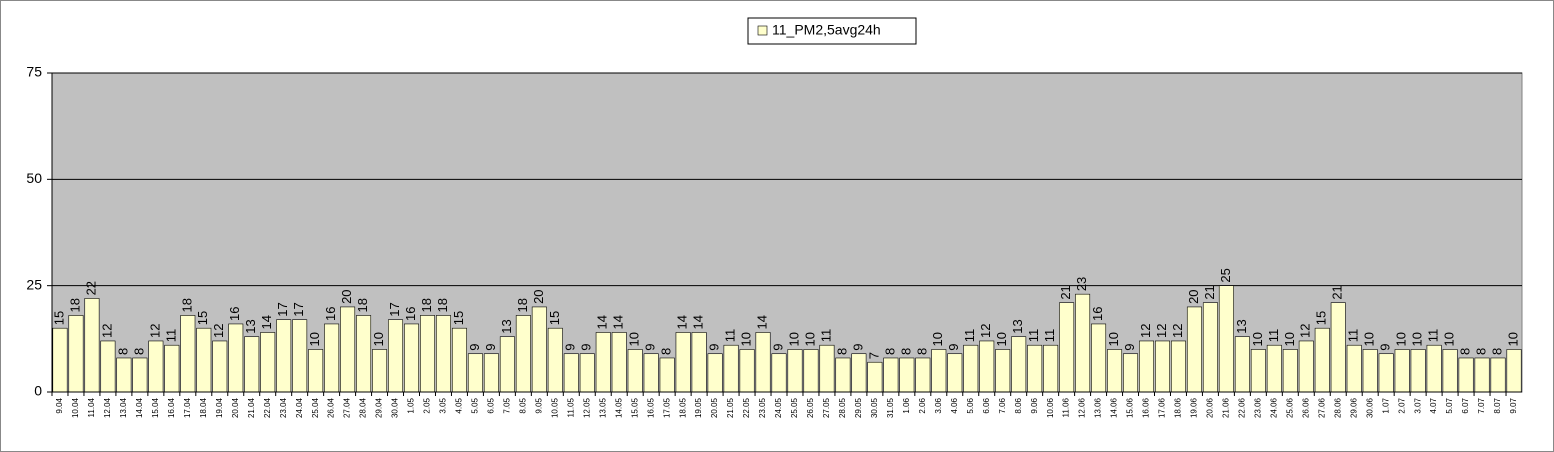 This screenshot has width=1554, height=452. What do you see at coordinates (395, 407) in the screenshot?
I see `x-tick-label: 30.04` at bounding box center [395, 407].